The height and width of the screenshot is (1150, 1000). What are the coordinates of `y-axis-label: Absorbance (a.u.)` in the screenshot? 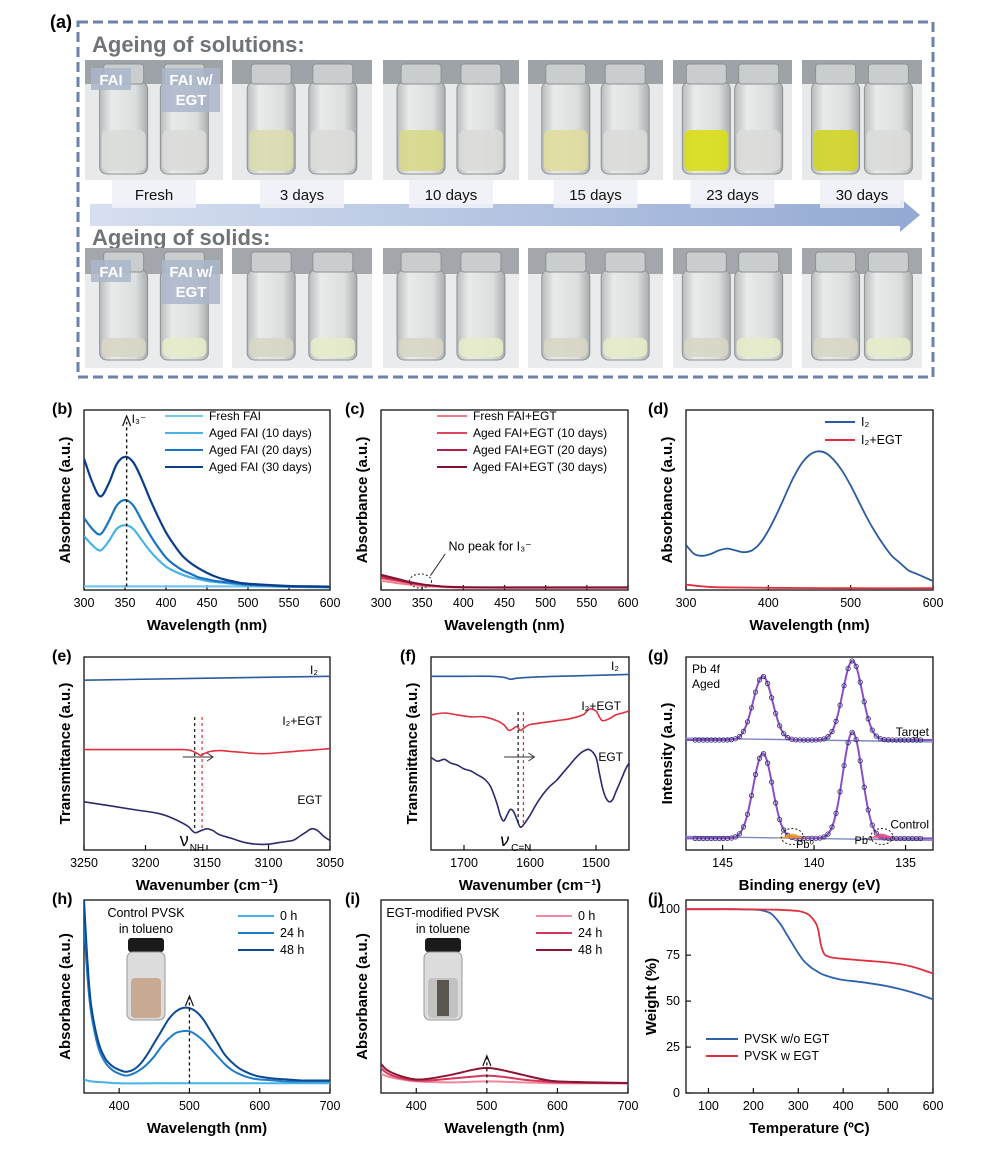 It's located at (65, 996).